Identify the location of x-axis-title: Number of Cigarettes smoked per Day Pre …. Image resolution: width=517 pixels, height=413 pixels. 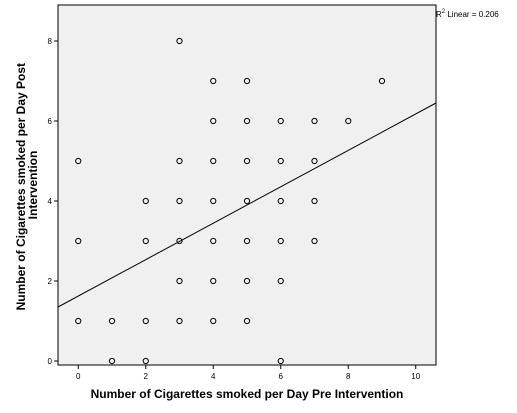
(247, 394).